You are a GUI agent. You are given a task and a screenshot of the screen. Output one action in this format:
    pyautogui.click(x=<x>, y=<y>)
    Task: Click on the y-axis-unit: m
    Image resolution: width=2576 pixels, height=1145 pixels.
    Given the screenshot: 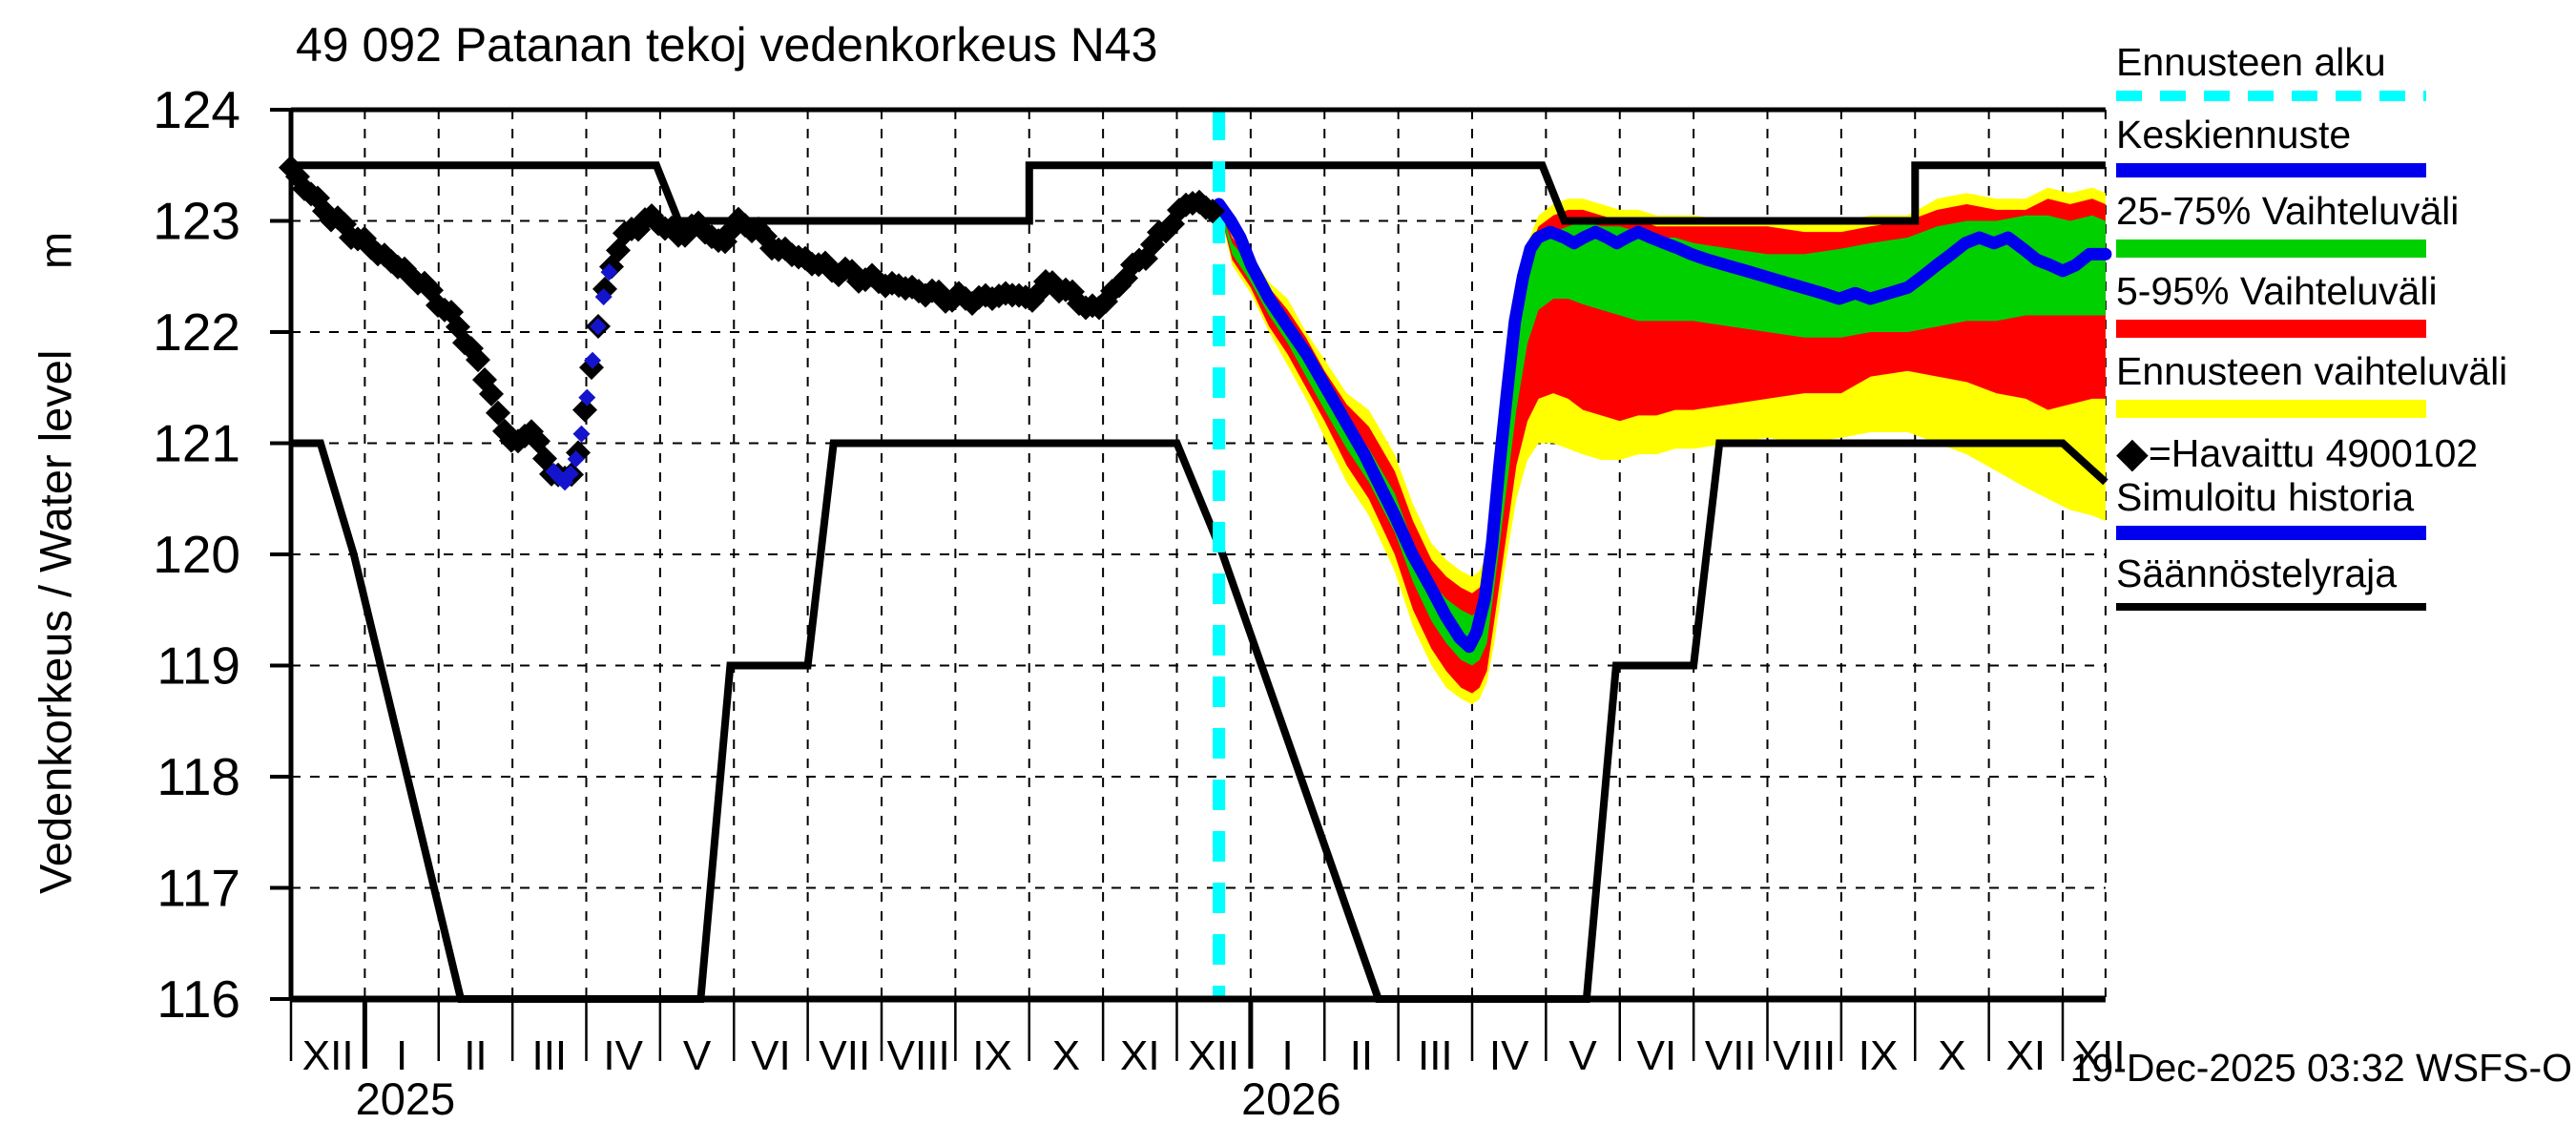 What is the action you would take?
    pyautogui.click(x=55, y=250)
    